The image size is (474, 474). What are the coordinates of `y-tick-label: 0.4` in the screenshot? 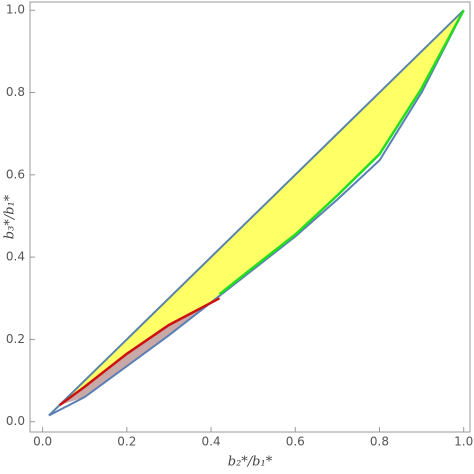 It's located at (15, 257).